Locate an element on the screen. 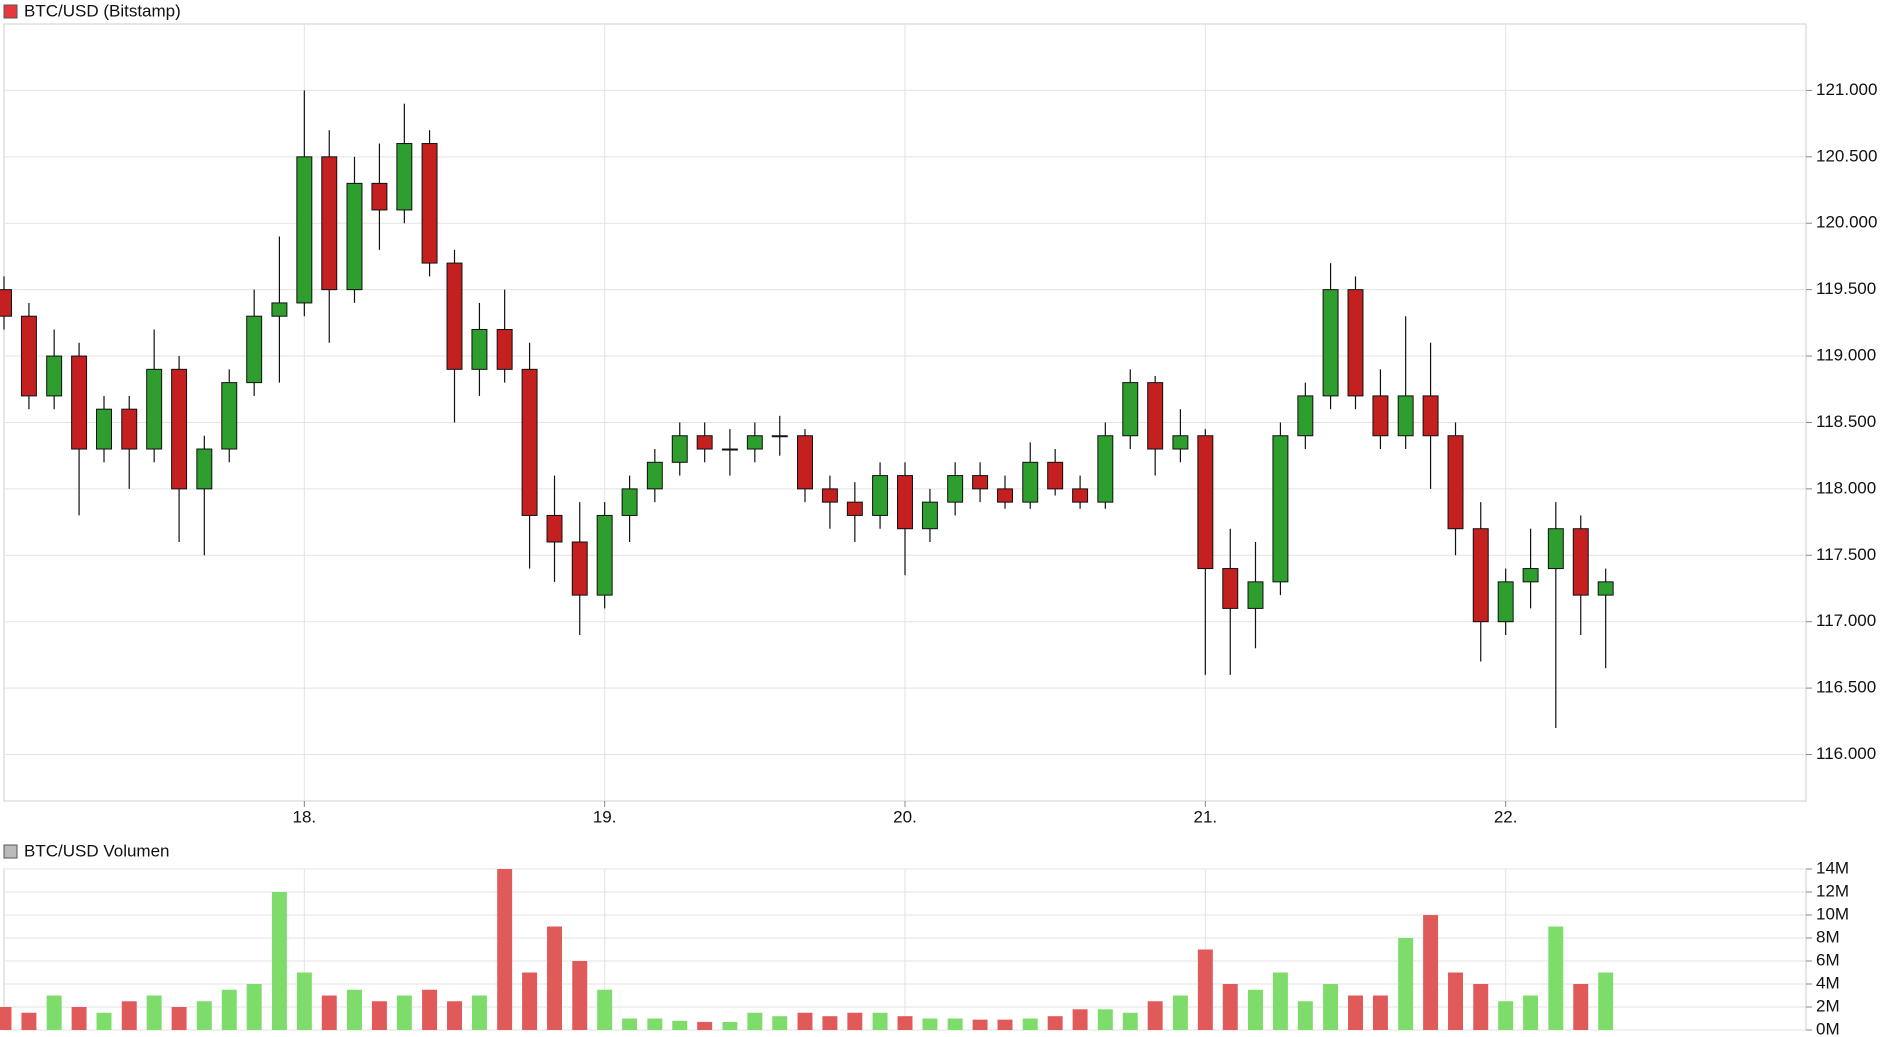  y-tick-label: 119.000 is located at coordinates (1846, 355).